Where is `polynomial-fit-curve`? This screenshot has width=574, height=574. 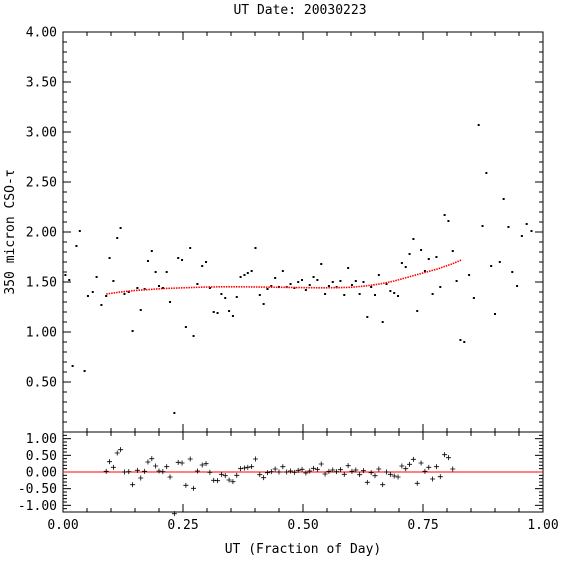
polynomial-fit-curve is located at coordinates (284, 277).